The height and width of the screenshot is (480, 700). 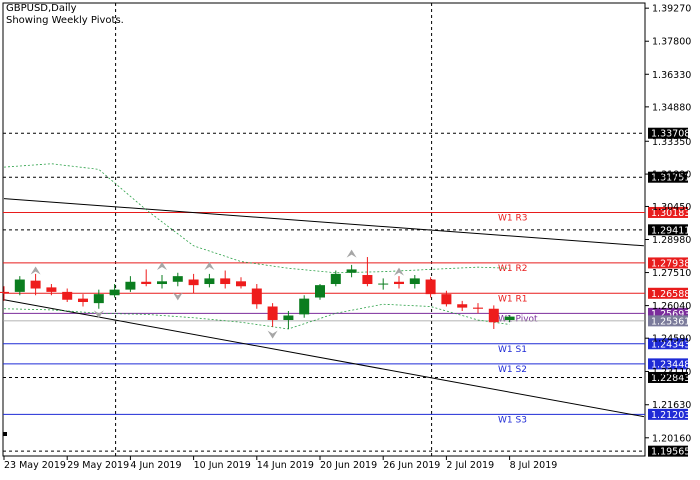 I want to click on x-tick-label: 8 Jul 2019, so click(x=534, y=465).